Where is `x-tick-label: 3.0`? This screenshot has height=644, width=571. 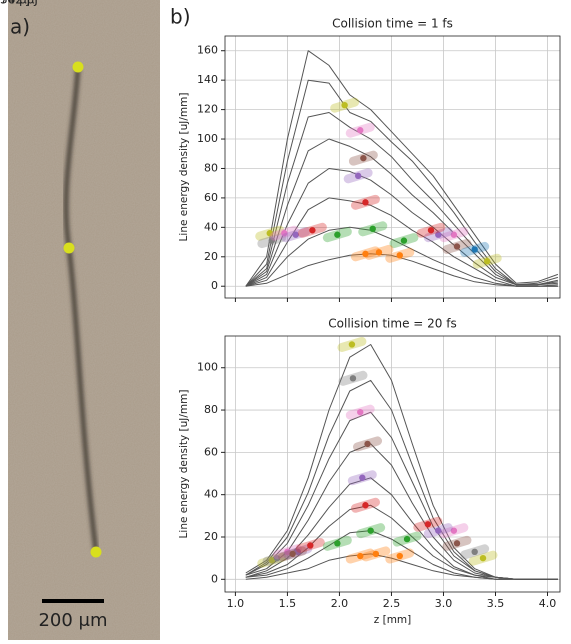
x-tick-label: 3.0 is located at coordinates (444, 603).